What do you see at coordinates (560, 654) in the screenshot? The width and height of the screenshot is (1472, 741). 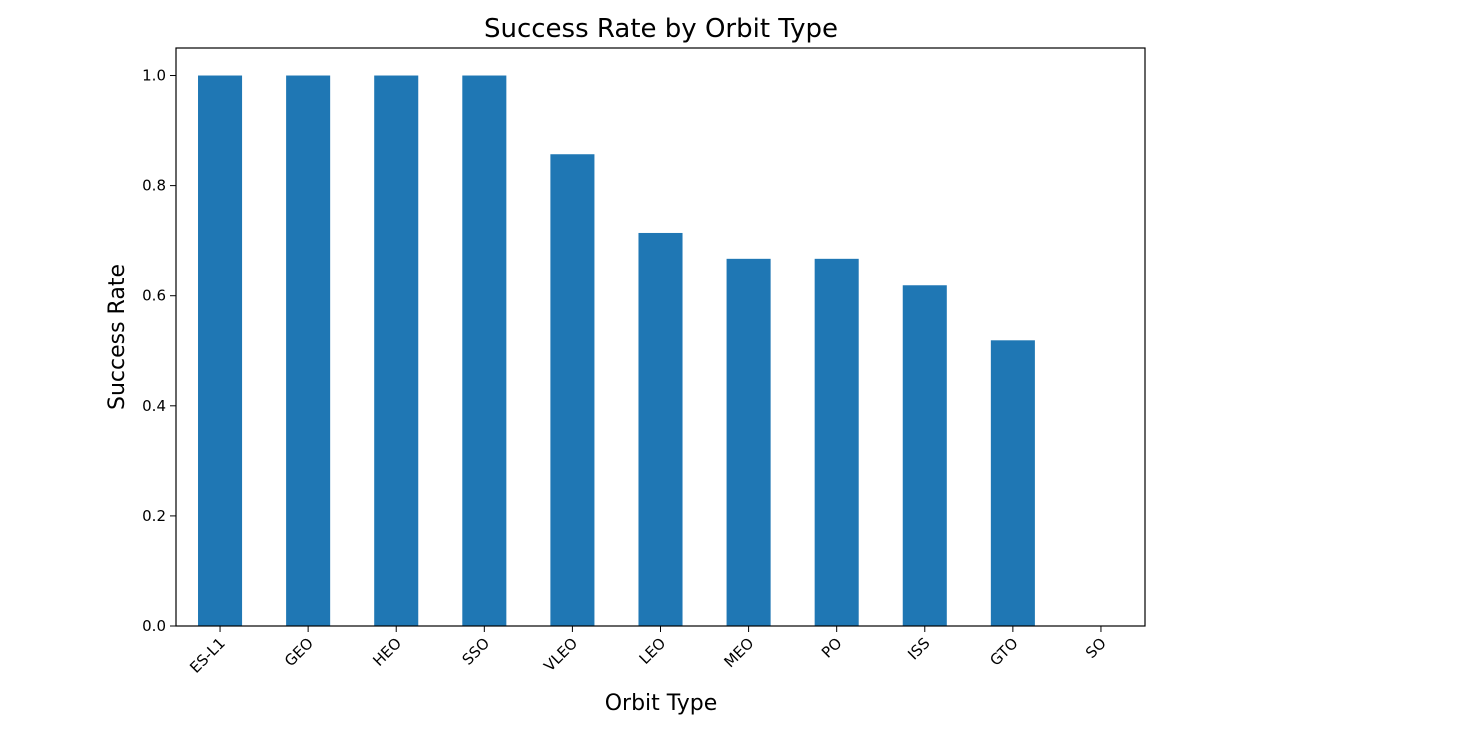 I see `x-tick-label: VLEO` at bounding box center [560, 654].